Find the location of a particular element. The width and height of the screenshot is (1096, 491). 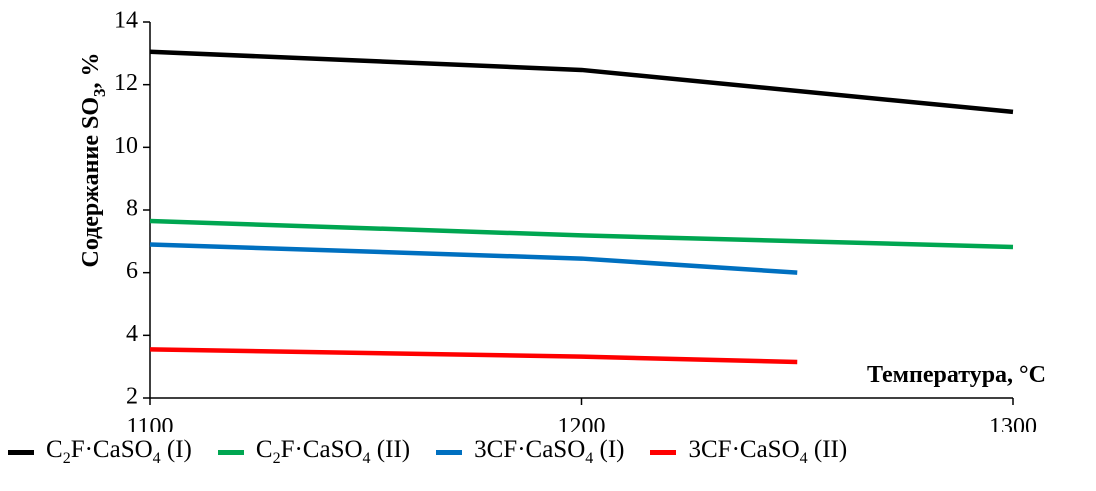

y-tick-label: 10 is located at coordinates (126, 146).